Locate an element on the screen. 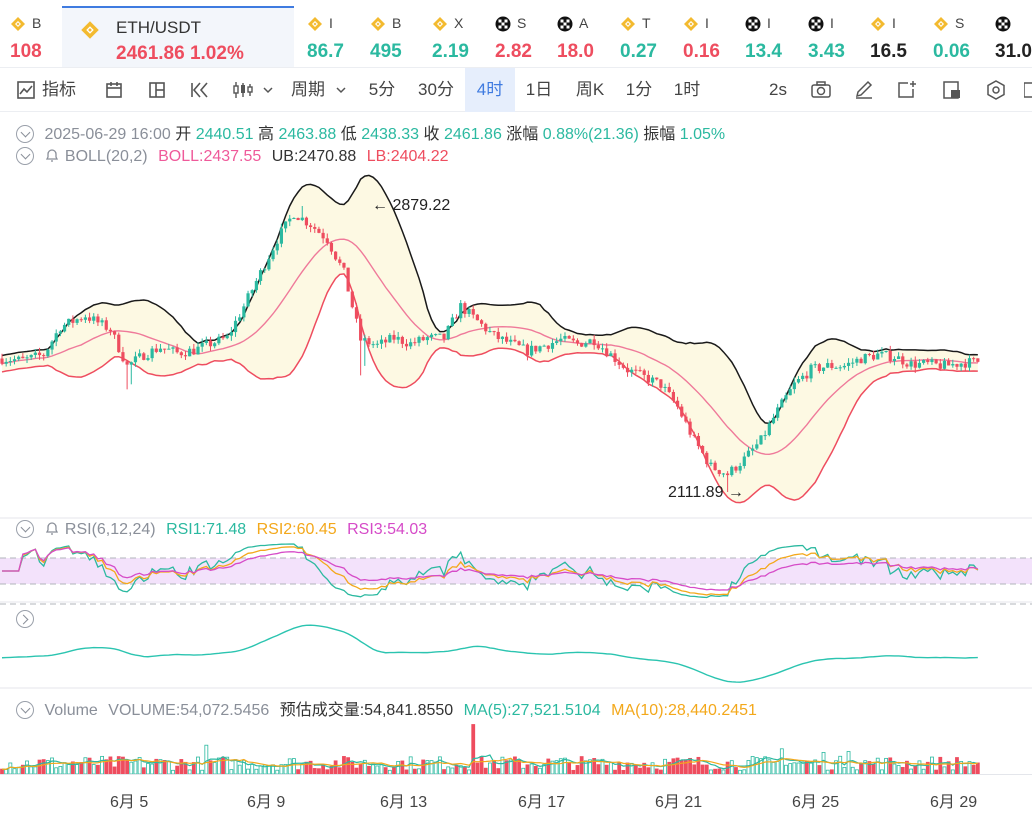  period-dropdown: 周期 is located at coordinates (318, 90).